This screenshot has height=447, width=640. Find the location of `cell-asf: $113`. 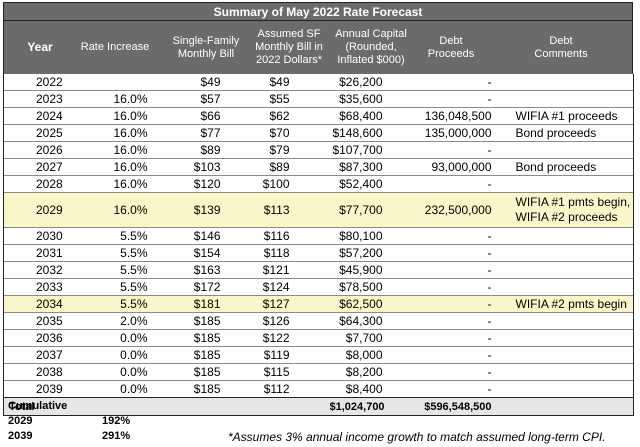

cell-asf: $113 is located at coordinates (288, 210).